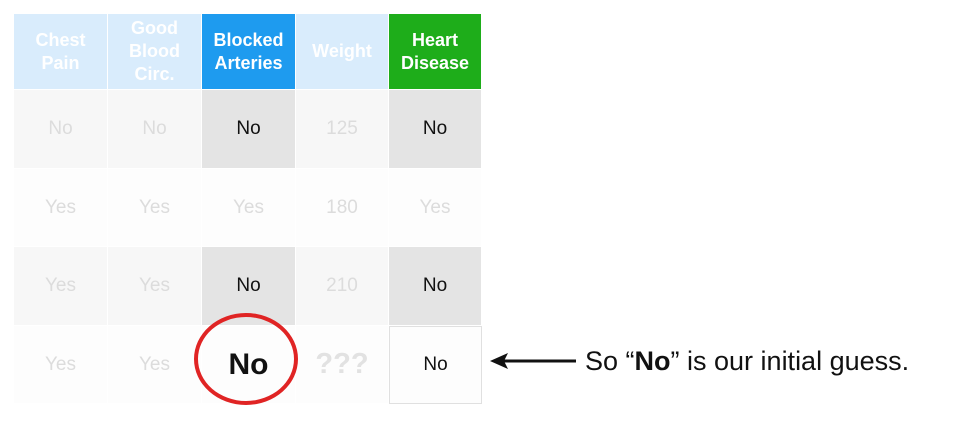 The height and width of the screenshot is (428, 978). Describe the element at coordinates (61, 286) in the screenshot. I see `cell-r3-chest-pain: Yes` at that location.